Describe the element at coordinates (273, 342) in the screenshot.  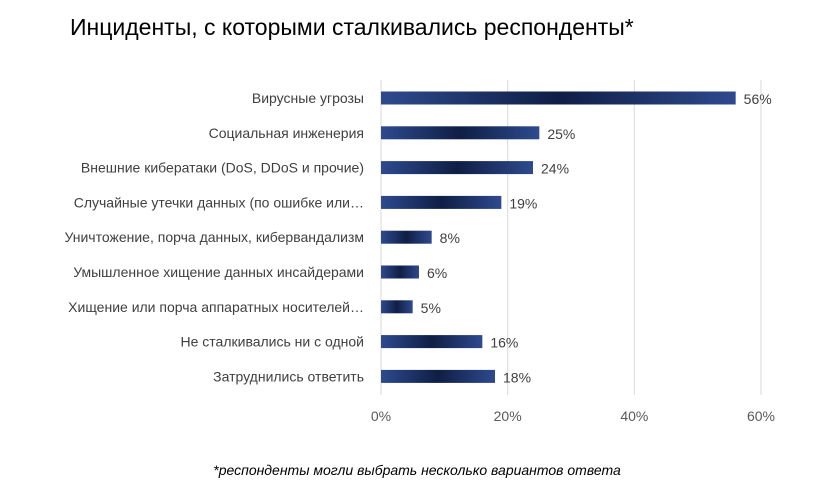
I see `category-label: Не сталкивались ни с одной` at that location.